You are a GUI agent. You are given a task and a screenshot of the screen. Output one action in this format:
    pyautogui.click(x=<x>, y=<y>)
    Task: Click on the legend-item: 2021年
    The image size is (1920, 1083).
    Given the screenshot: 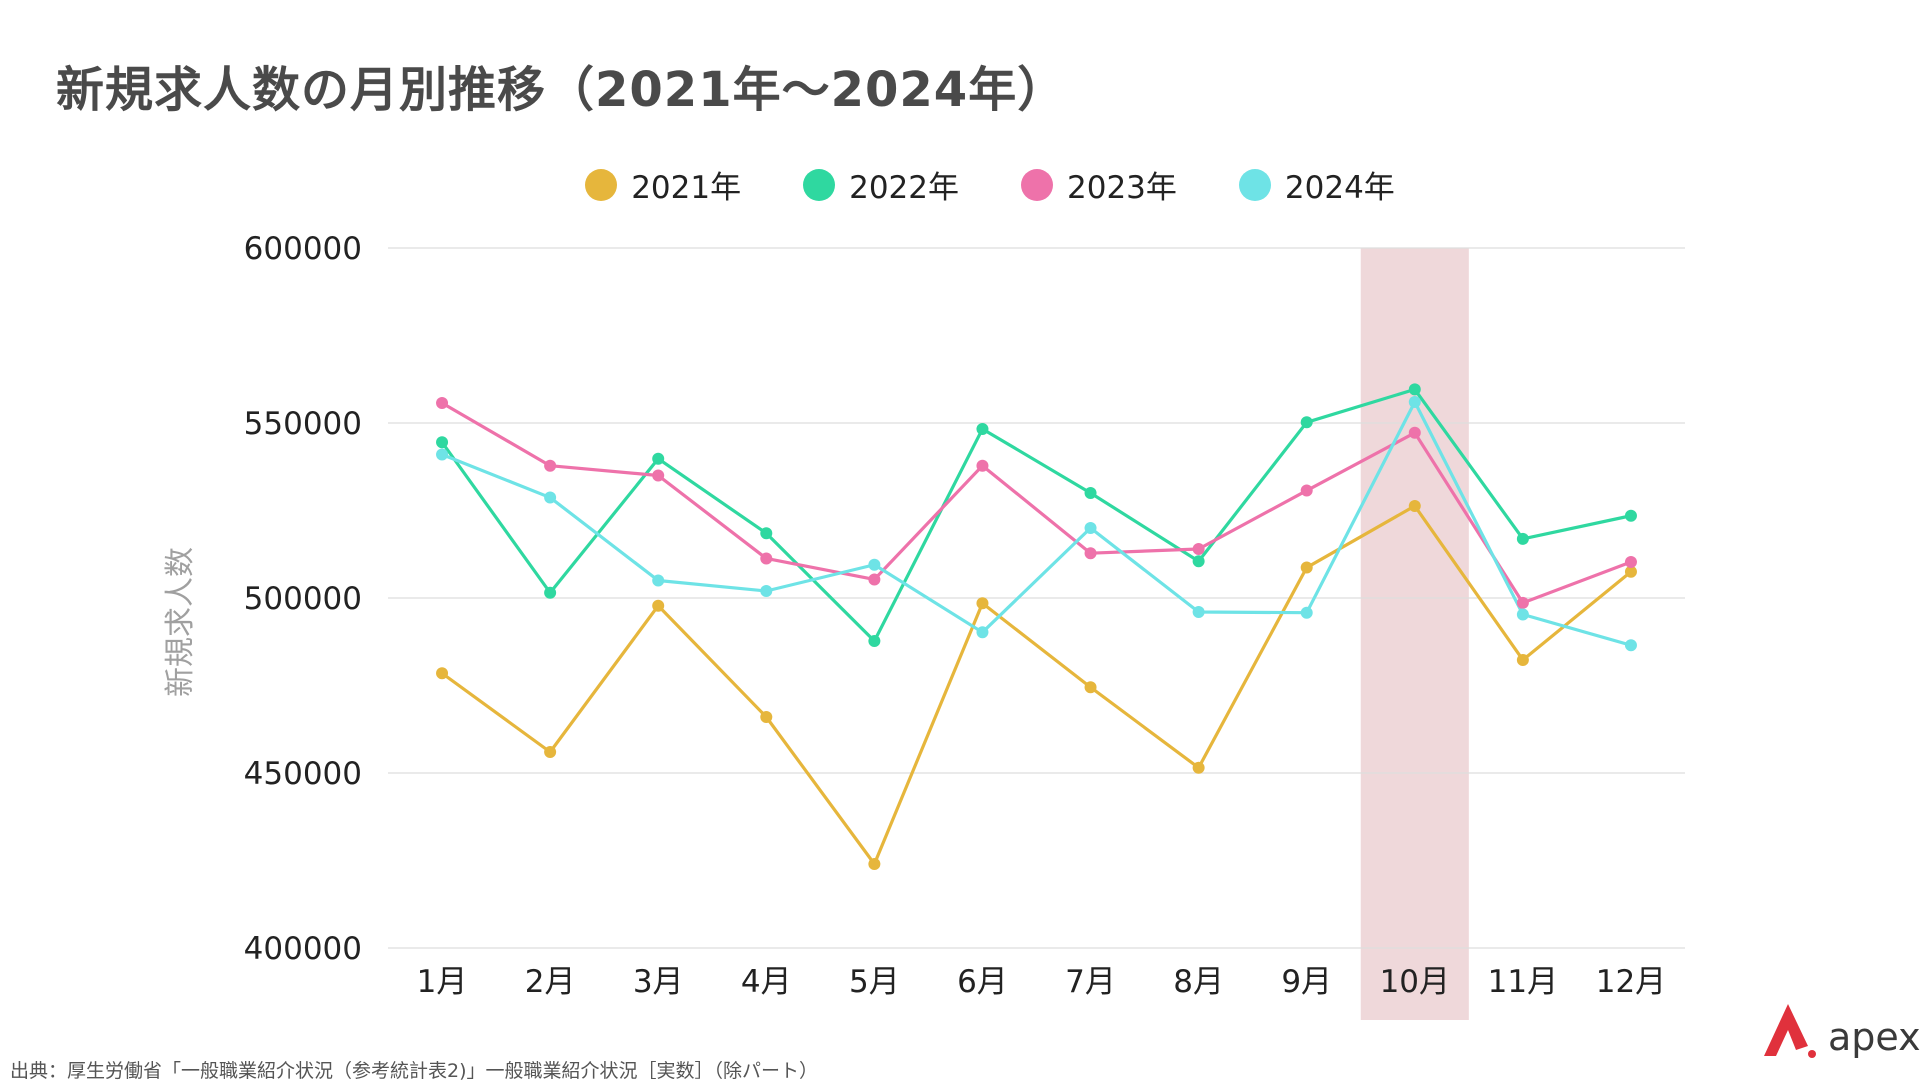 What is the action you would take?
    pyautogui.click(x=663, y=184)
    